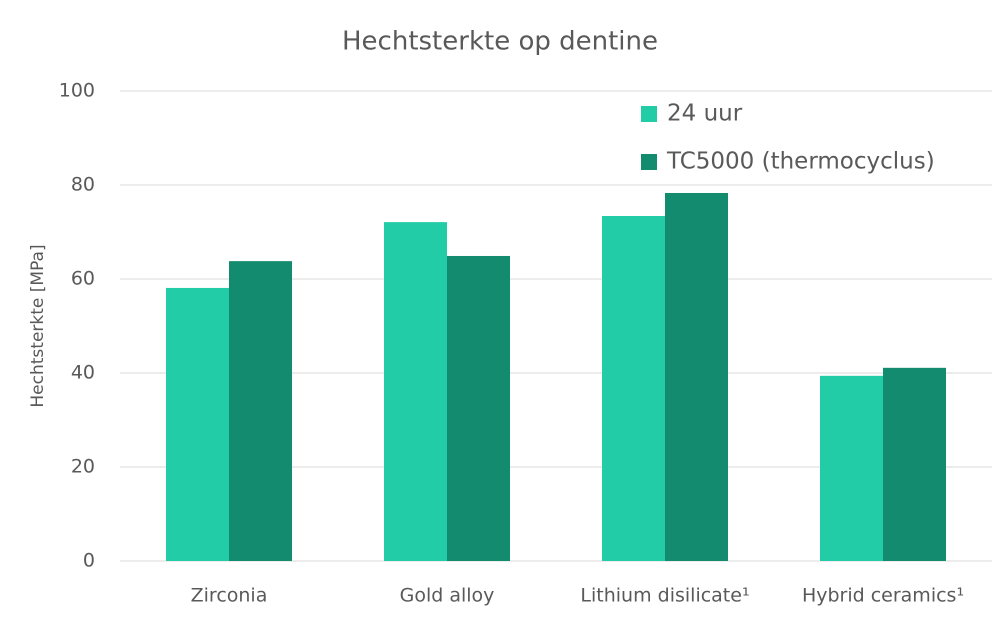  What do you see at coordinates (83, 279) in the screenshot?
I see `y-tick-label: 60` at bounding box center [83, 279].